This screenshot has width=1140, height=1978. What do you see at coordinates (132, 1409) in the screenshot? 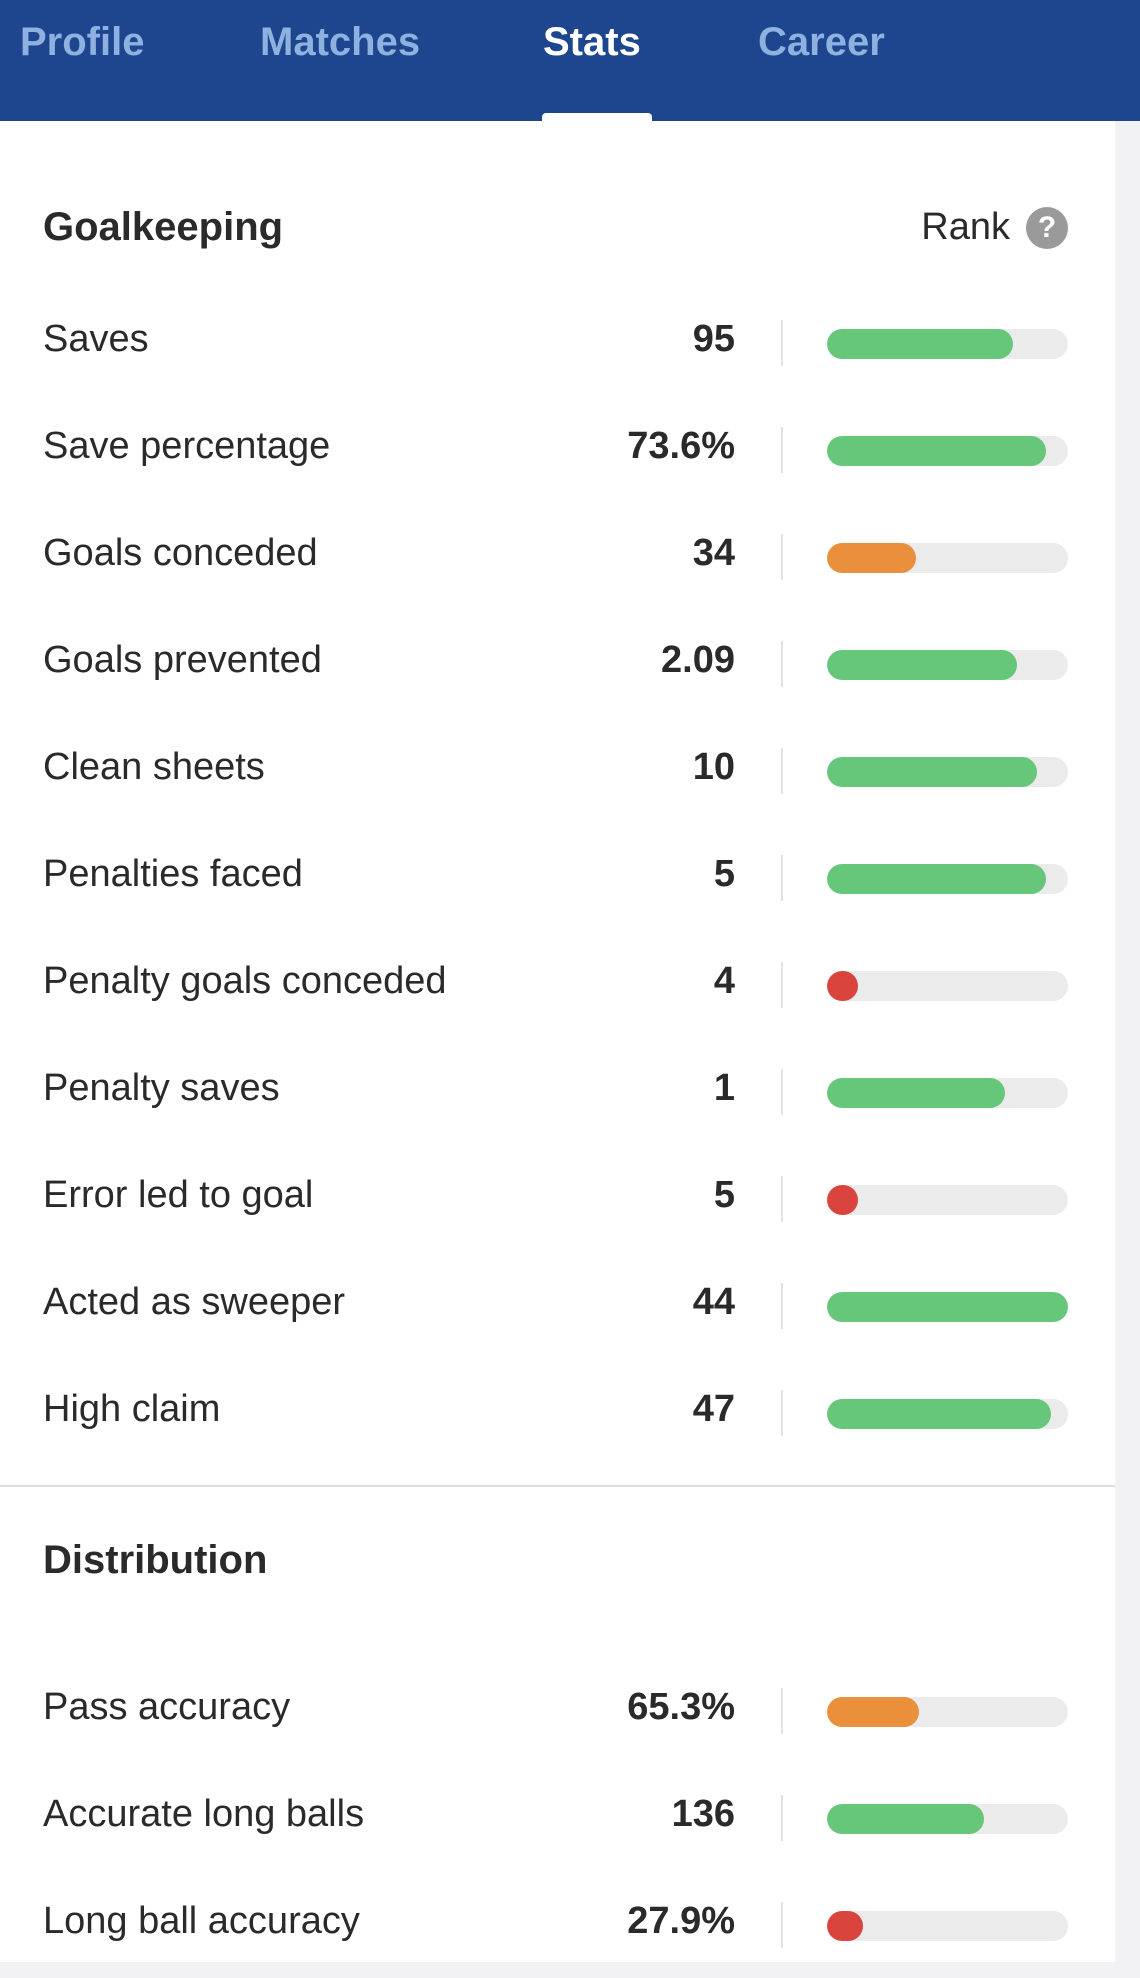
I see `stat-label: High claim` at bounding box center [132, 1409].